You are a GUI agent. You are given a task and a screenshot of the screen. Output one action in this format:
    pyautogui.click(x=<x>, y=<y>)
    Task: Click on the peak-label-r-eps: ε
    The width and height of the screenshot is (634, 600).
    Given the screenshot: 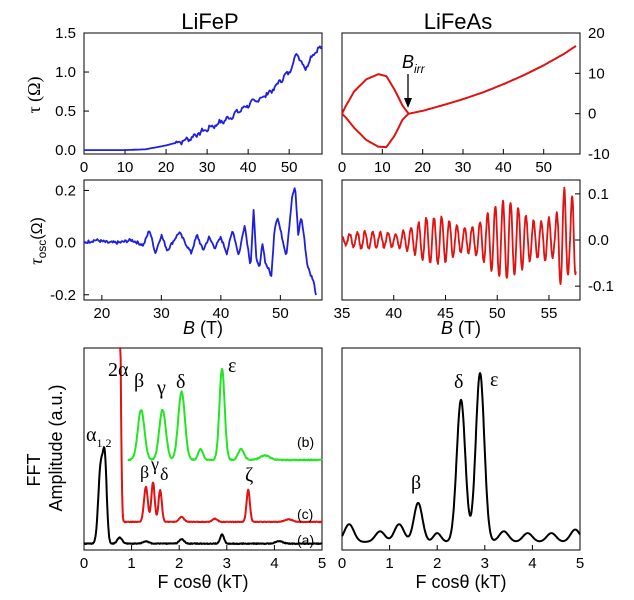 What is the action you would take?
    pyautogui.click(x=494, y=380)
    